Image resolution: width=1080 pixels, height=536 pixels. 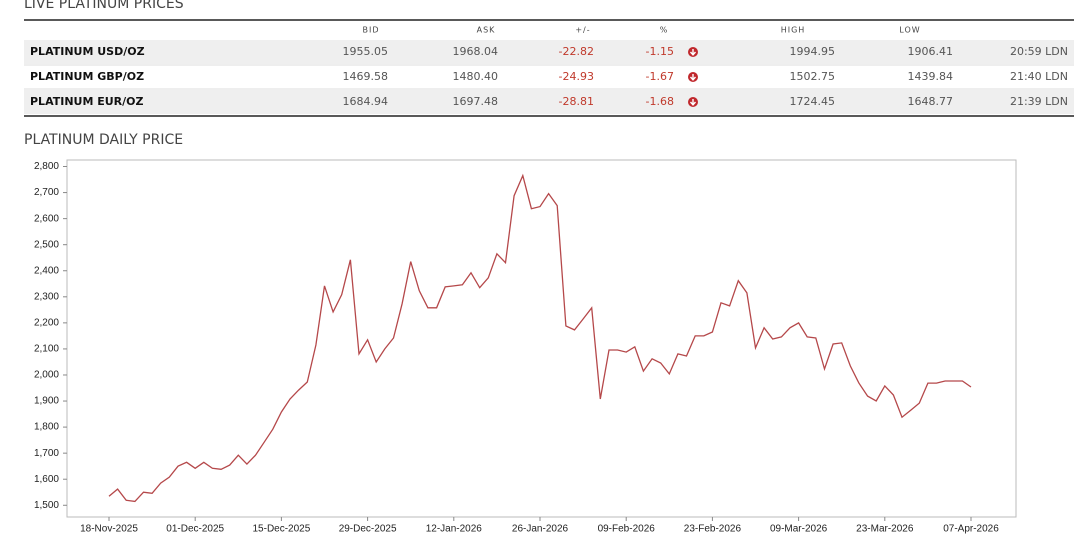 What do you see at coordinates (46, 270) in the screenshot?
I see `y-tick-label: 2,400` at bounding box center [46, 270].